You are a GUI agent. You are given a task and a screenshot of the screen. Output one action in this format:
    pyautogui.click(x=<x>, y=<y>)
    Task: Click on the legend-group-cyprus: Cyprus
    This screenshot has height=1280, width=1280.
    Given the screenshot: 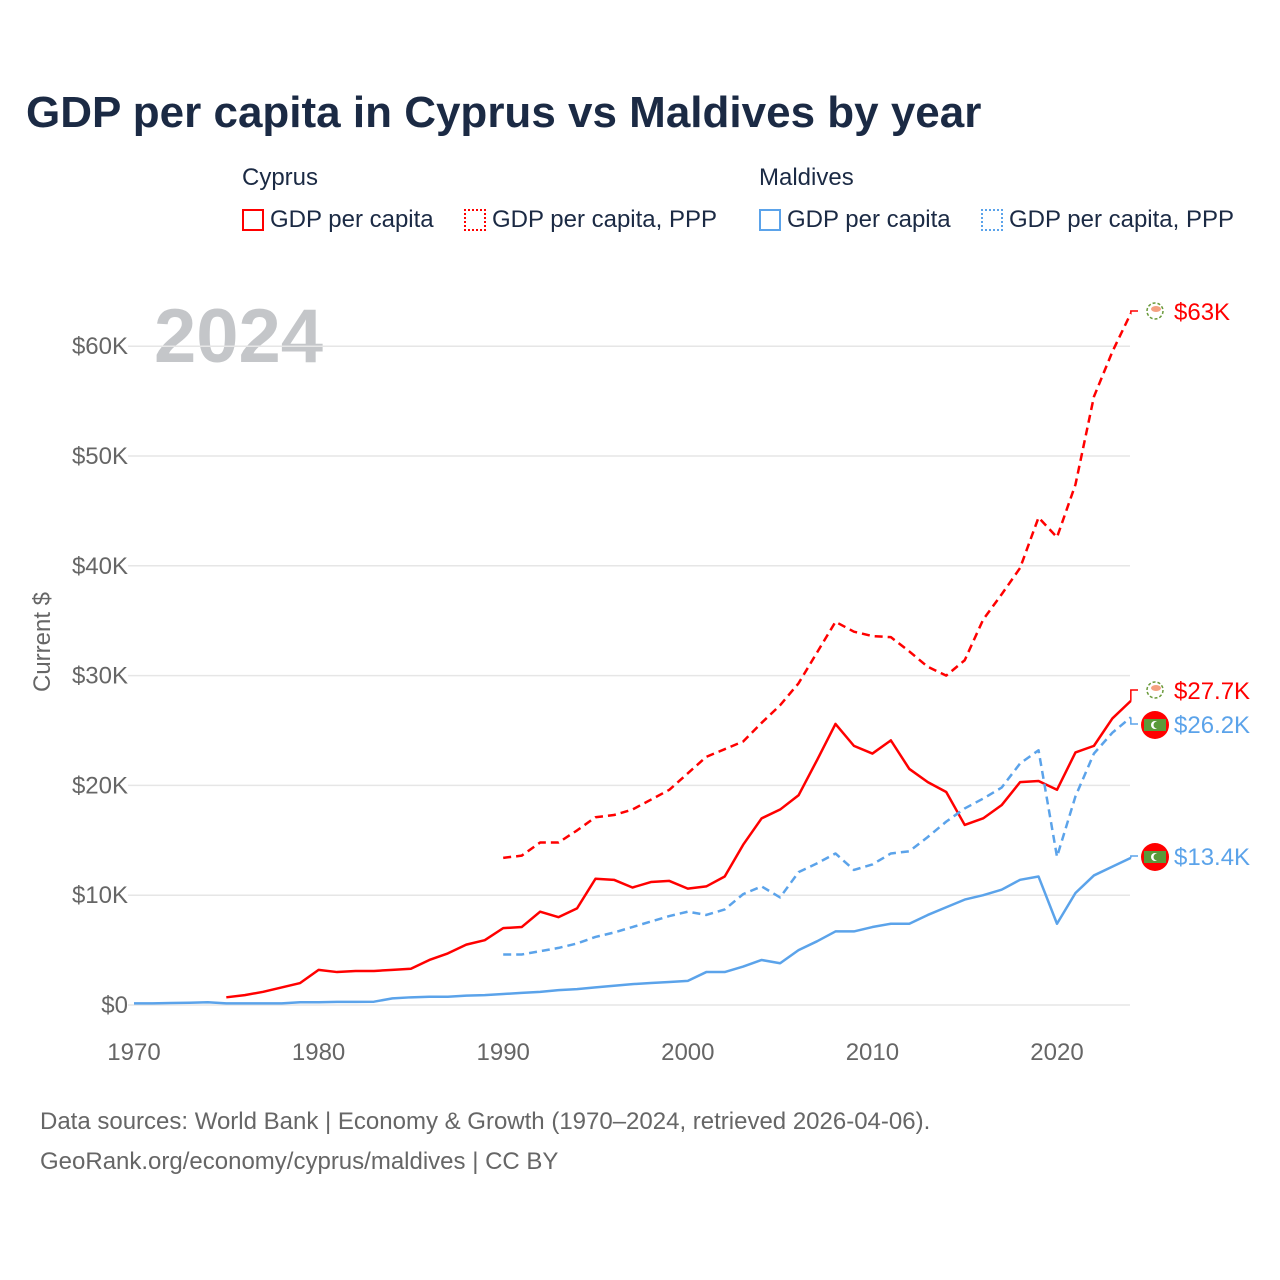 What is the action you would take?
    pyautogui.click(x=280, y=177)
    